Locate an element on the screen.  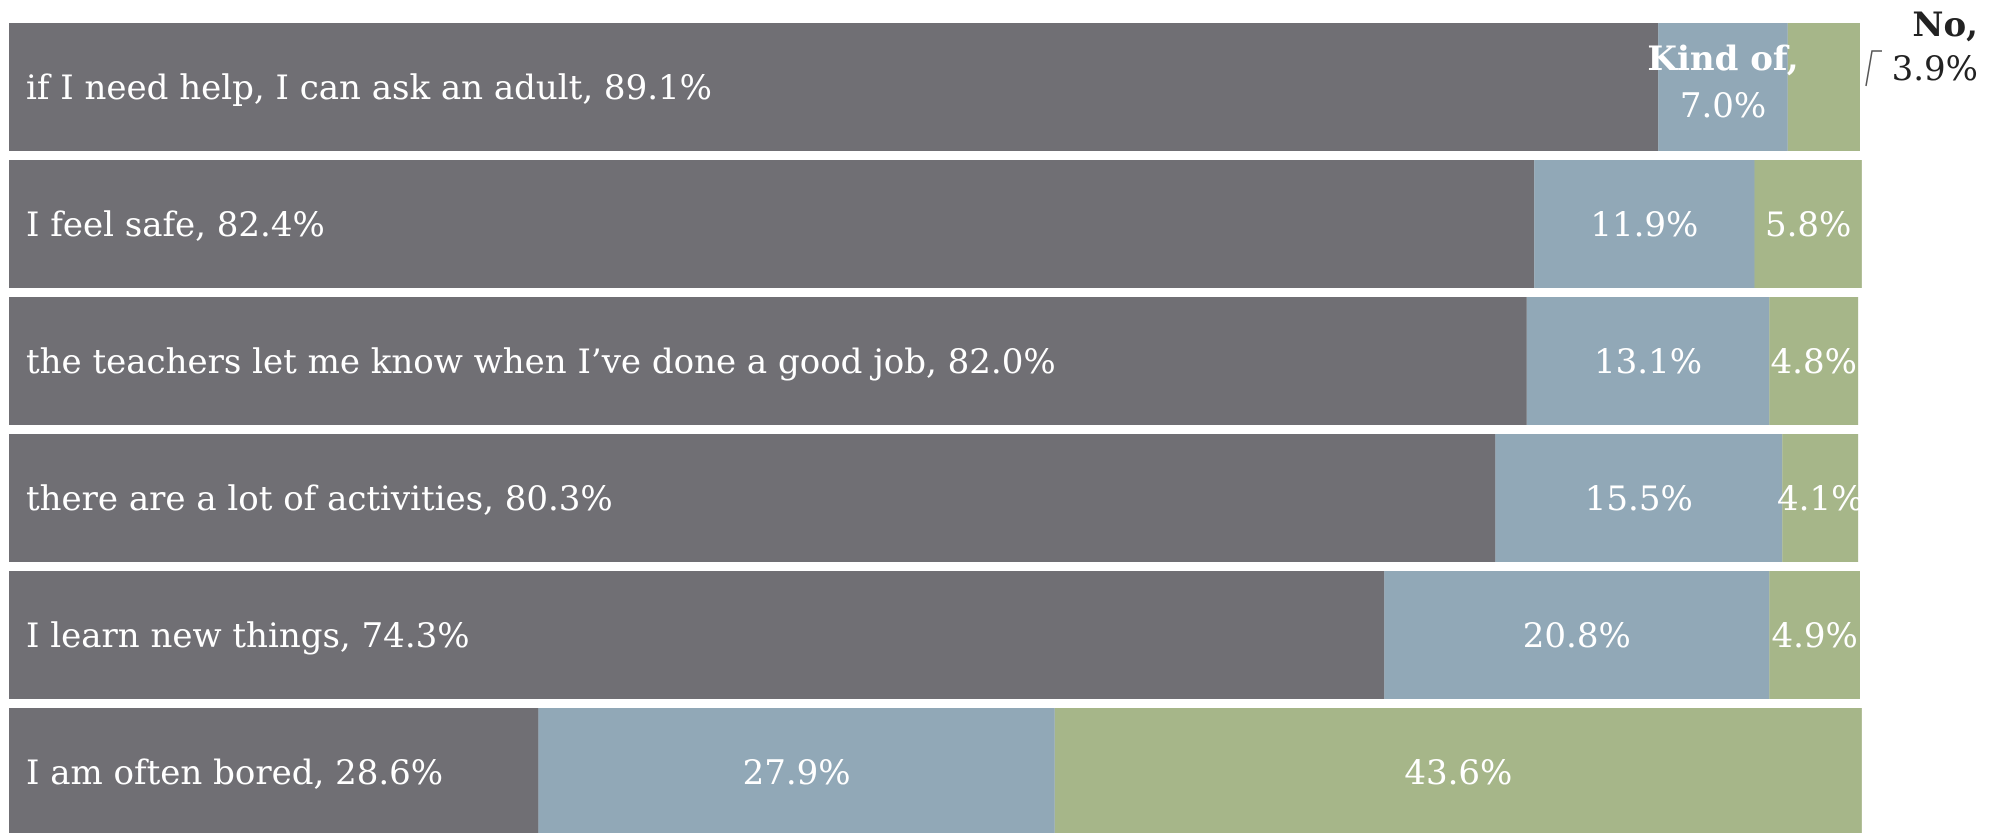
value-label-4-2: 15.5% is located at coordinates (1639, 499).